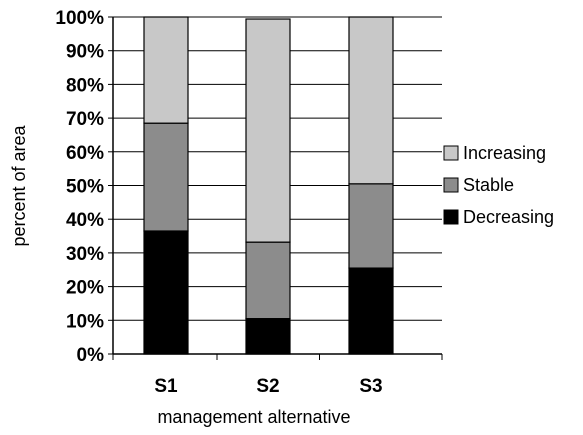  What do you see at coordinates (267, 386) in the screenshot?
I see `x-tick-label-s2: S2` at bounding box center [267, 386].